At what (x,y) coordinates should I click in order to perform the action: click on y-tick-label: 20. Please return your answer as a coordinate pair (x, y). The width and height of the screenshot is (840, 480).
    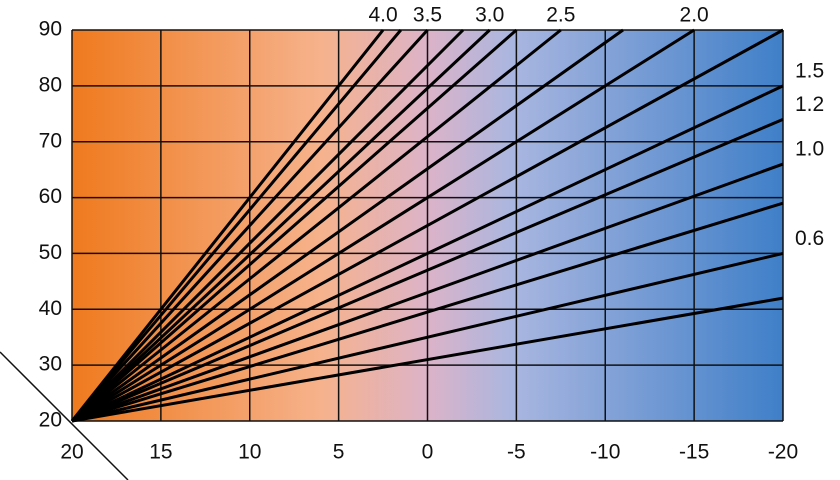
    Looking at the image, I should click on (50, 420).